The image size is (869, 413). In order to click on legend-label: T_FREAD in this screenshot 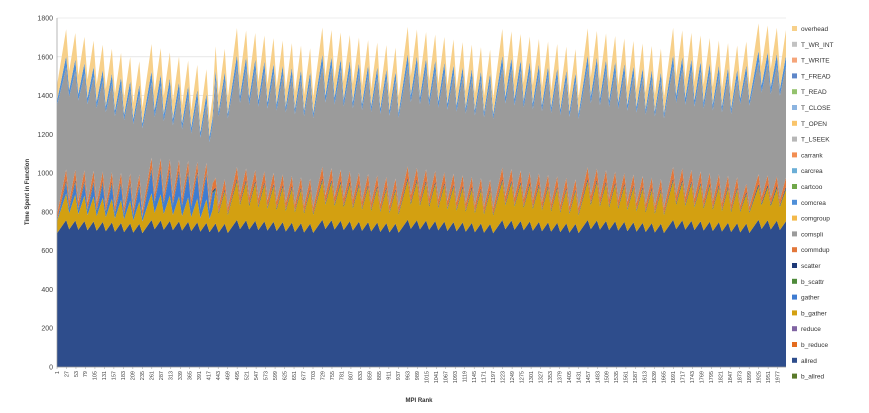, I will do `click(816, 76)`.